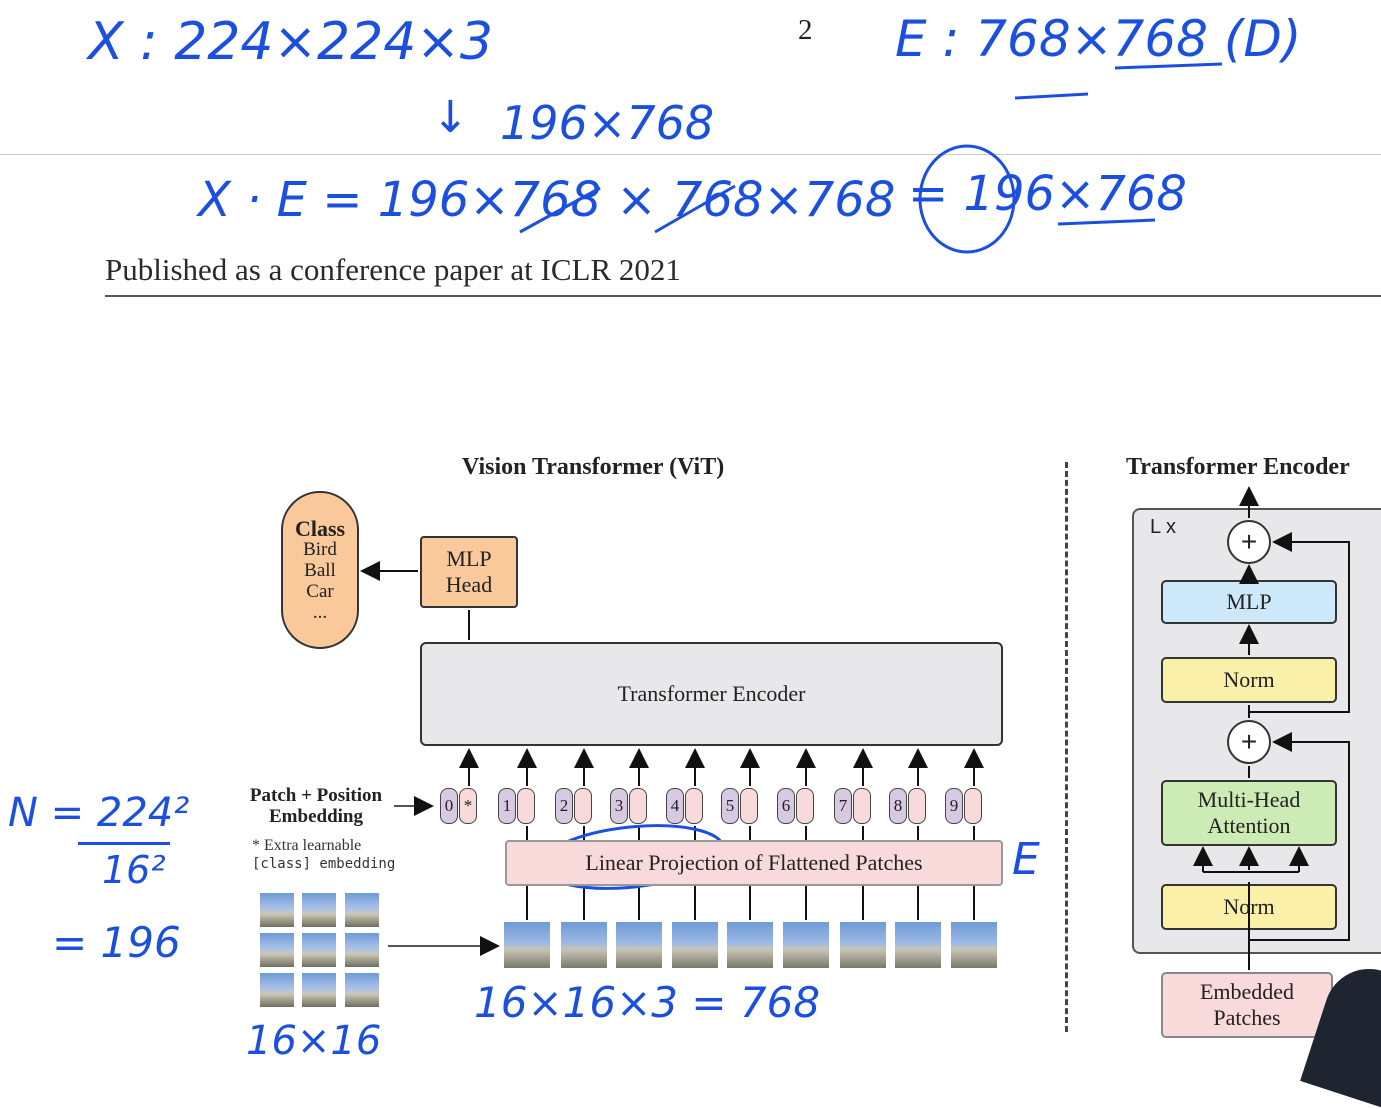  Describe the element at coordinates (124, 843) in the screenshot. I see `annotation-fraction-bar` at that location.